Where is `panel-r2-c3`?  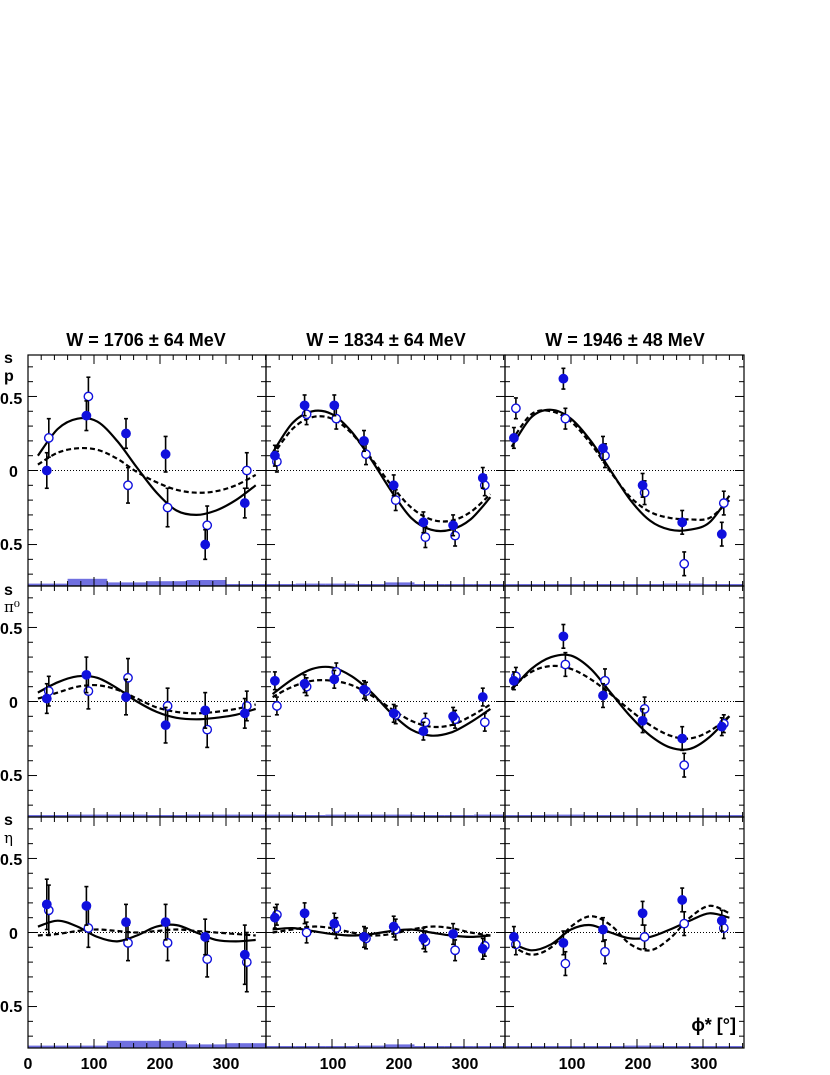 panel-r2-c3 is located at coordinates (624, 701).